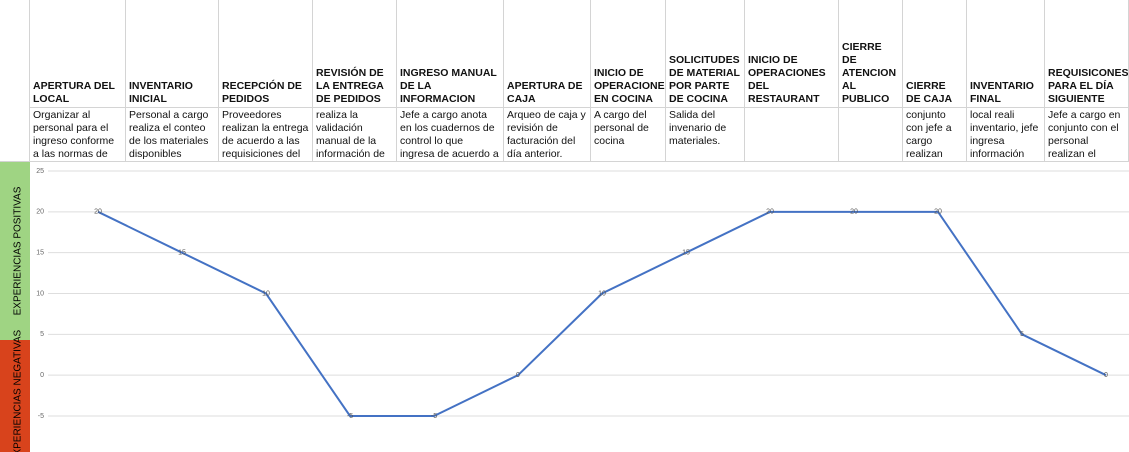 This screenshot has height=452, width=1129. What do you see at coordinates (42, 375) in the screenshot?
I see `y-tick-label: 0` at bounding box center [42, 375].